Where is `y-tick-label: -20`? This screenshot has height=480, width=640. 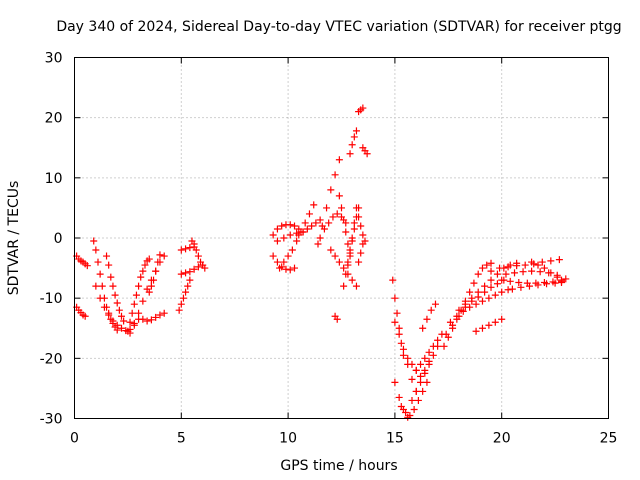
y-tick-label: -20 is located at coordinates (51, 359).